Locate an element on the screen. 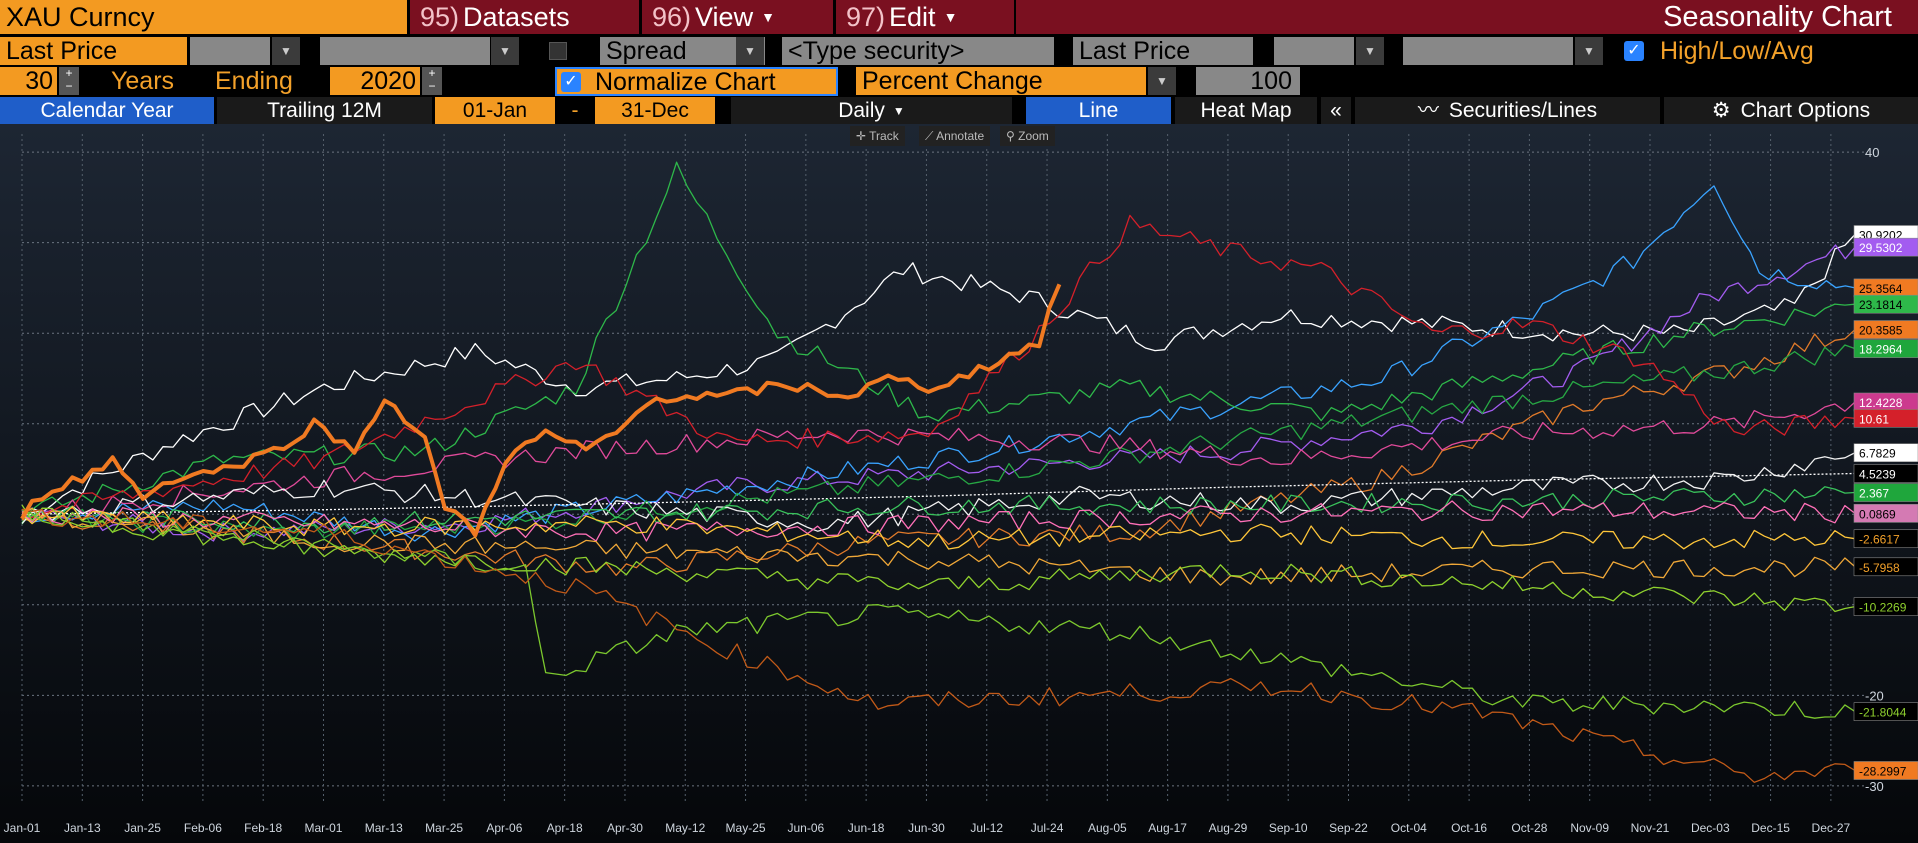 The width and height of the screenshot is (1918, 843). x-tick-label: May-25 is located at coordinates (746, 828).